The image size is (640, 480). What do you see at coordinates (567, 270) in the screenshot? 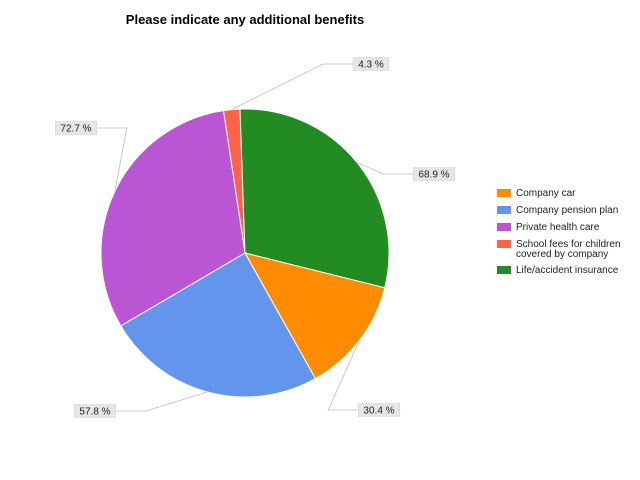
I see `legend-label-life-accident-insurance: Life/accident insurance` at bounding box center [567, 270].